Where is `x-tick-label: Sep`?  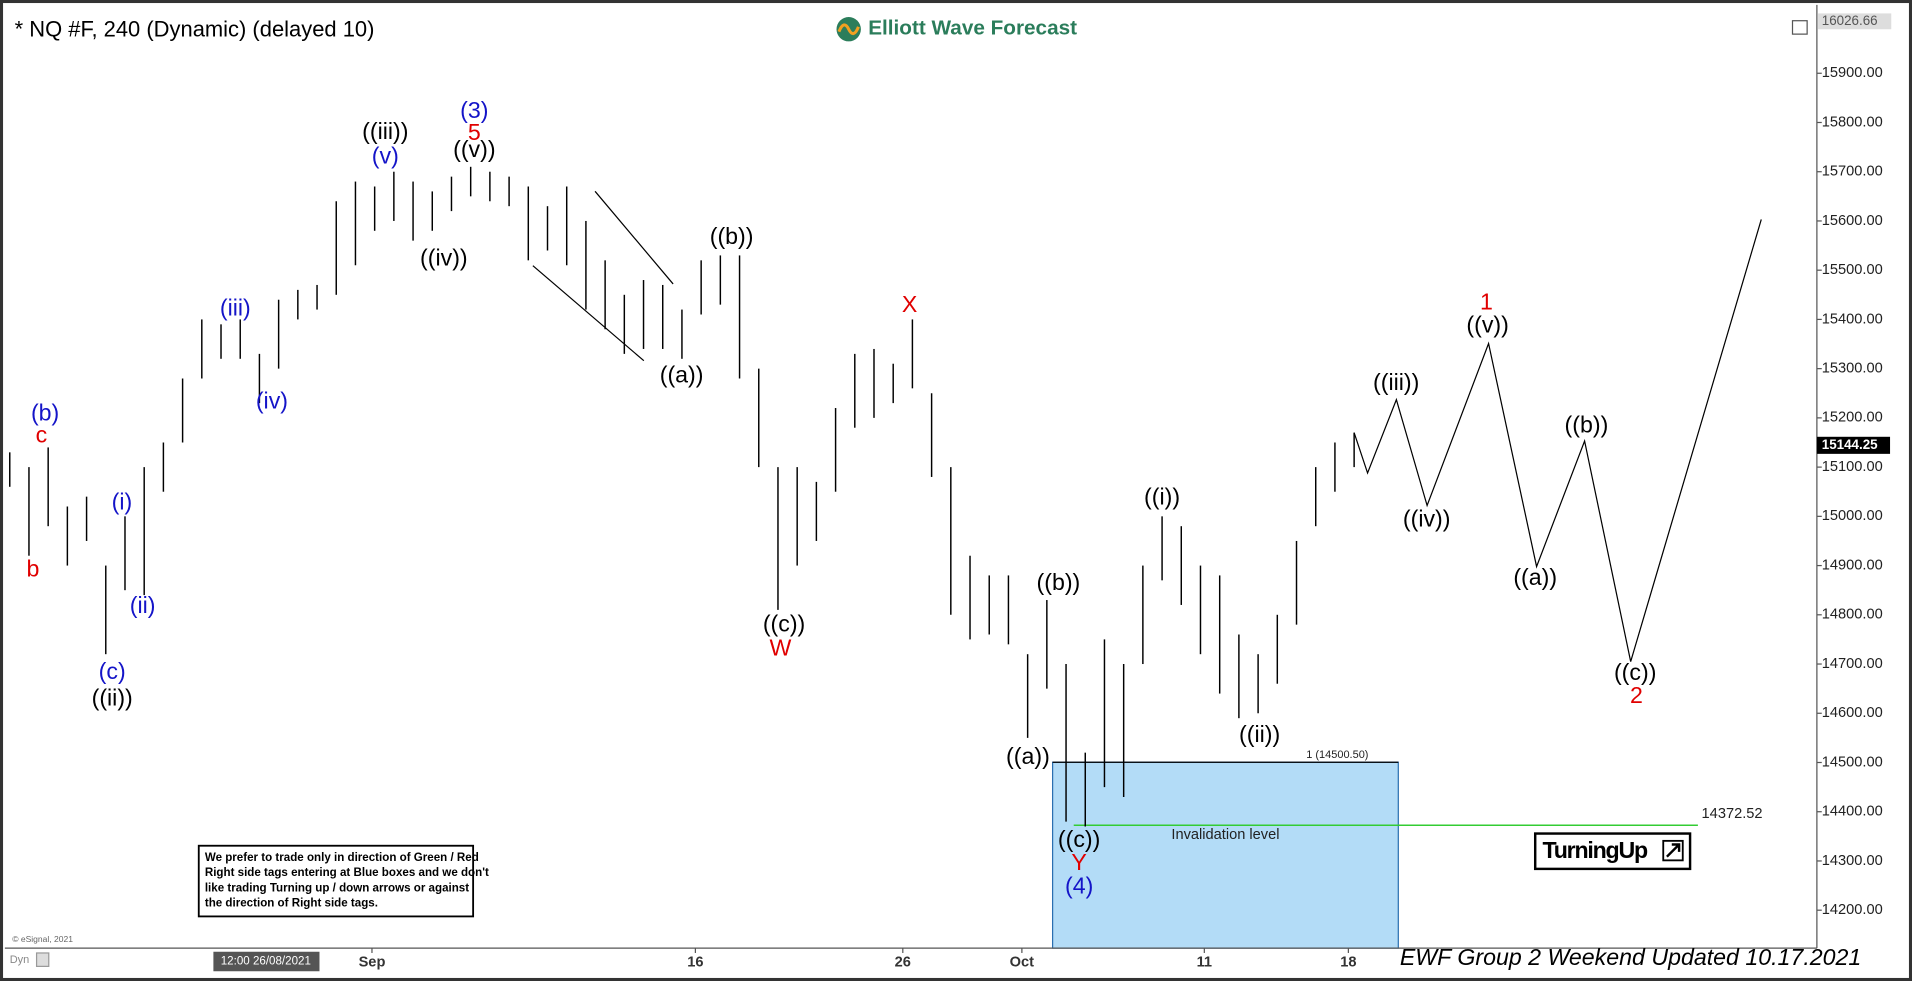 x-tick-label: Sep is located at coordinates (372, 963).